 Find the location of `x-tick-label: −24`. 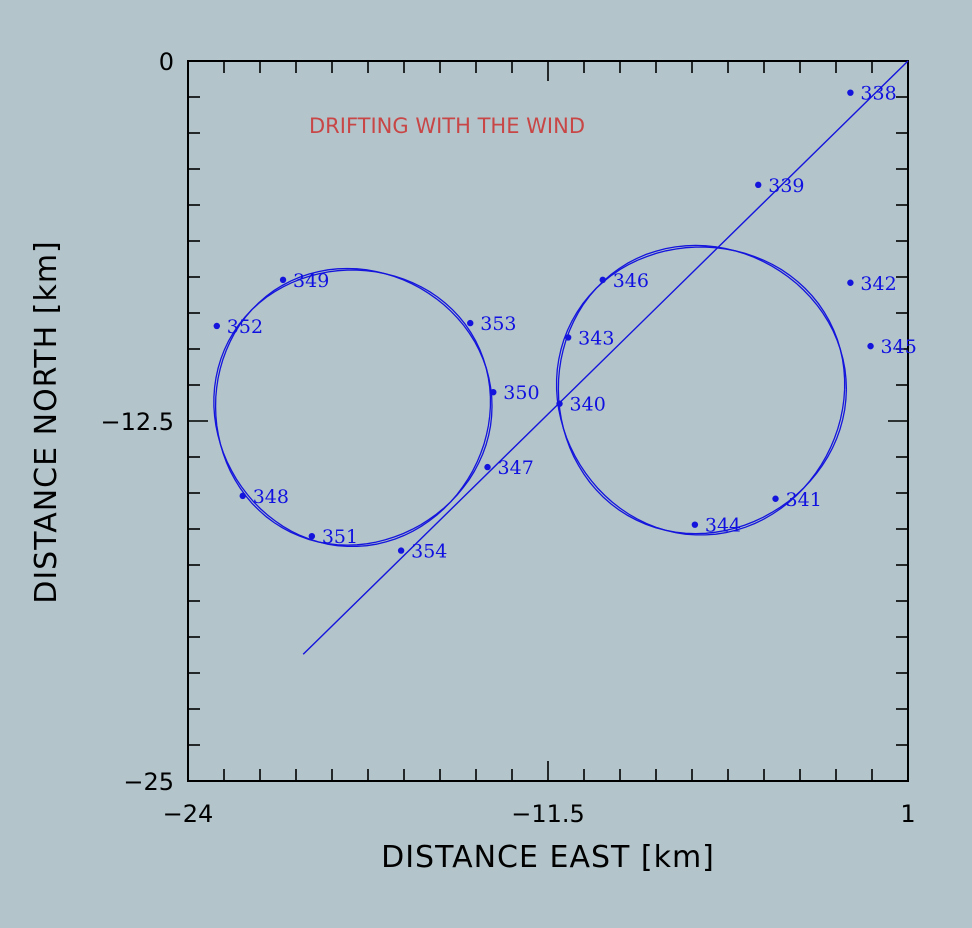

x-tick-label: −24 is located at coordinates (188, 814).